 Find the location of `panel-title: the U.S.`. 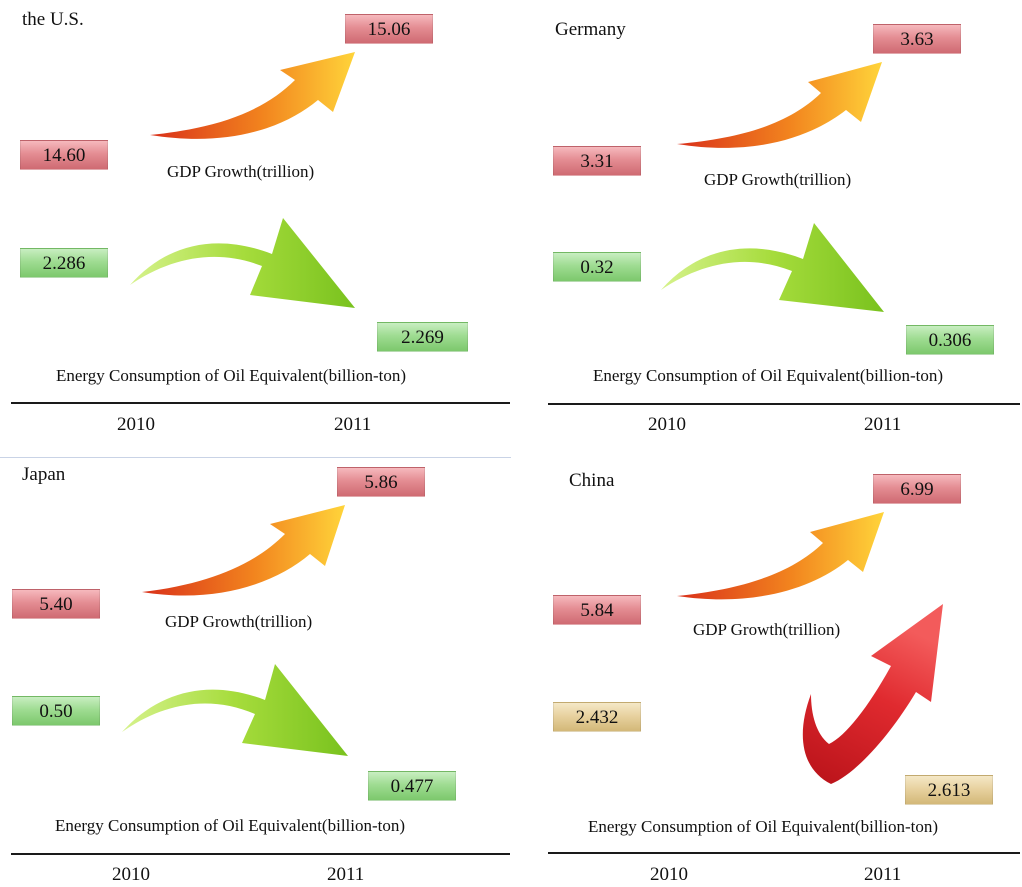

panel-title: the U.S. is located at coordinates (53, 19).